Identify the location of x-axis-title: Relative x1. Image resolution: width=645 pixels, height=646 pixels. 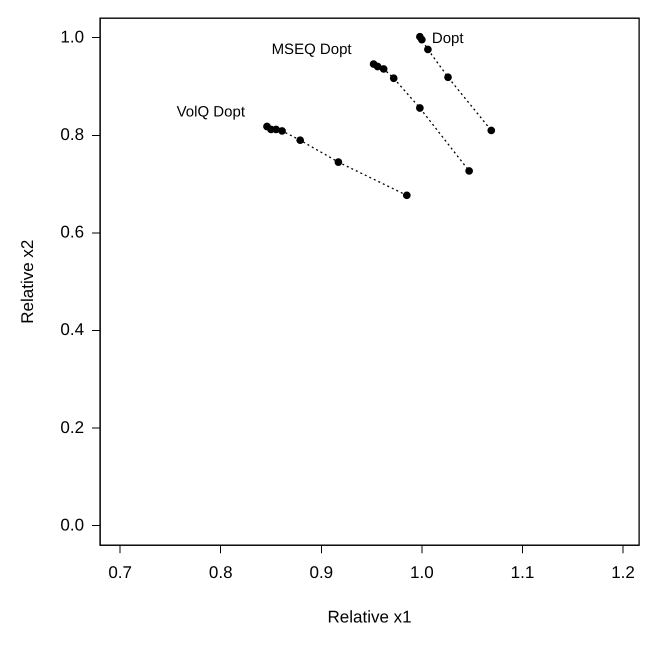
(370, 616).